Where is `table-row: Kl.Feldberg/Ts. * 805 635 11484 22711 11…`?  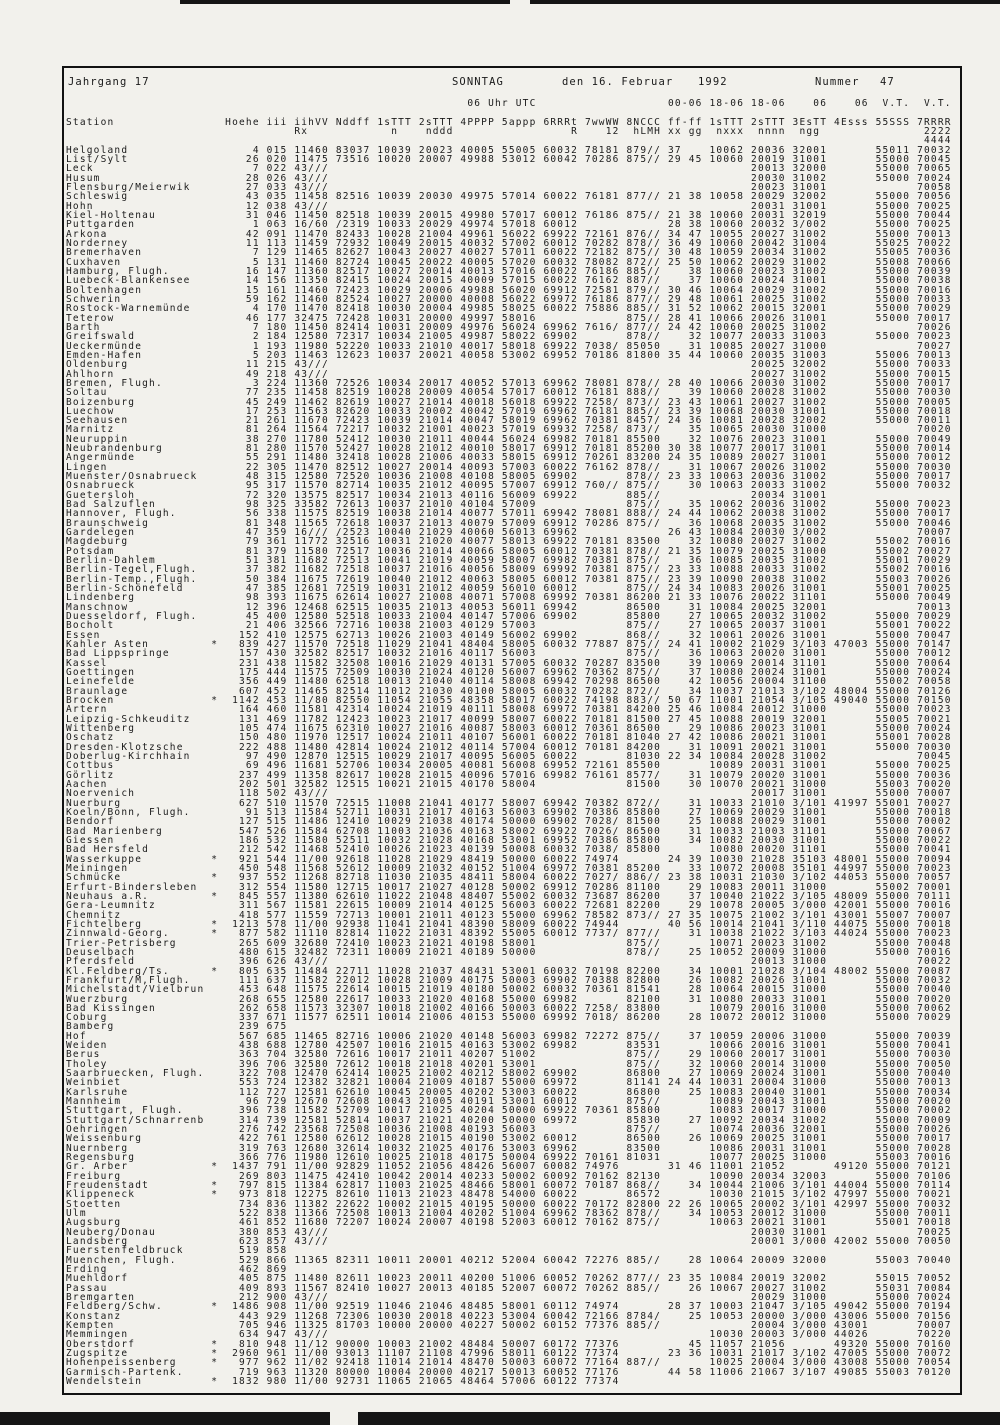
table-row: Kl.Feldberg/Ts. * 805 635 11484 22711 11… is located at coordinates (509, 971).